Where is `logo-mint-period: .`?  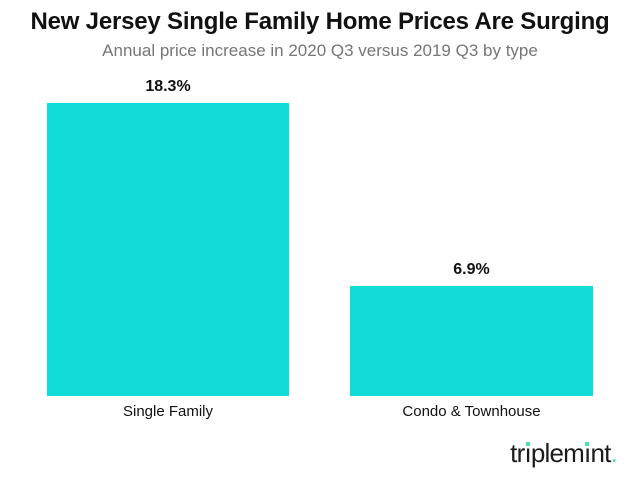 logo-mint-period: . is located at coordinates (614, 453).